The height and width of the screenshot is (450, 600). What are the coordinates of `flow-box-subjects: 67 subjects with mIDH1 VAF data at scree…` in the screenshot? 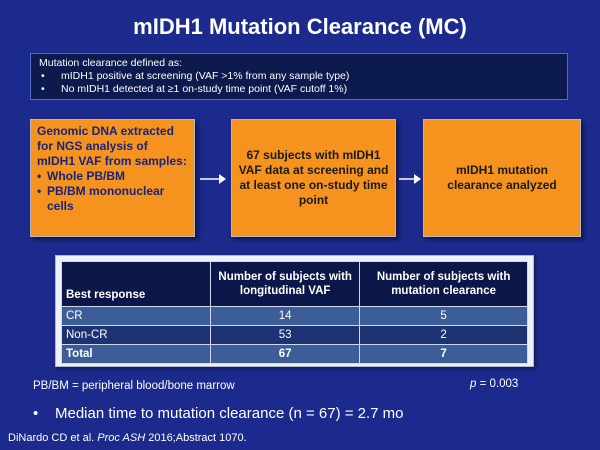 It's located at (313, 178).